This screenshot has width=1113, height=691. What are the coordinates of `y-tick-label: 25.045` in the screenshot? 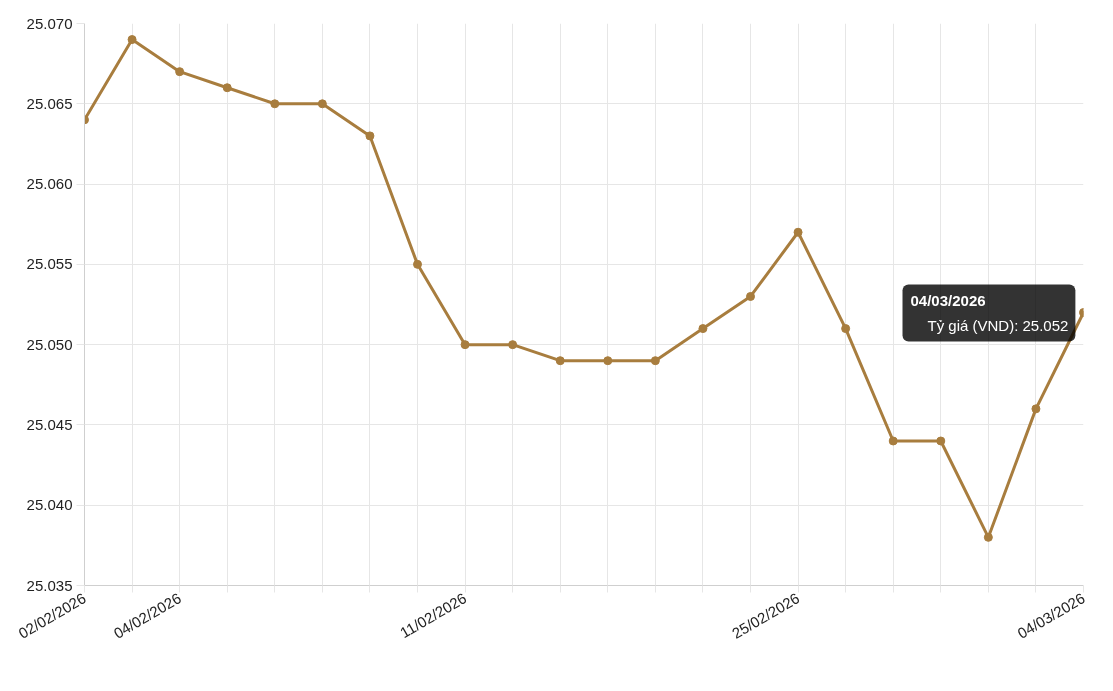 It's located at (49, 424).